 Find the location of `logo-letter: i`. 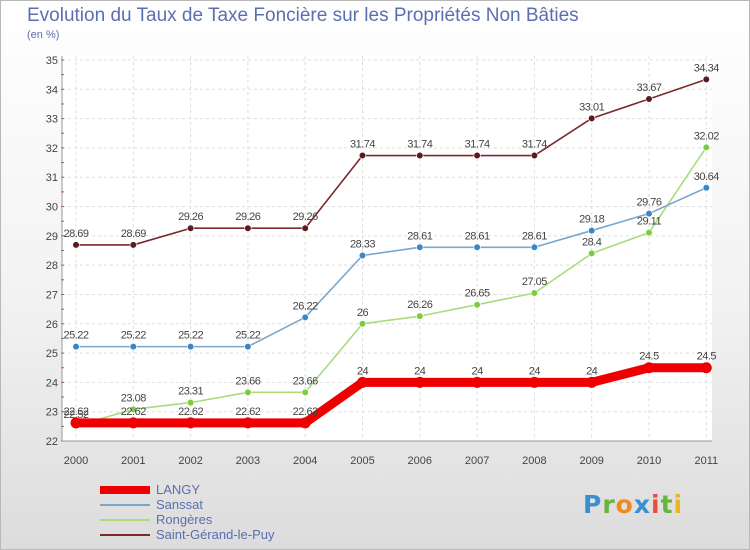

logo-letter: i is located at coordinates (678, 504).